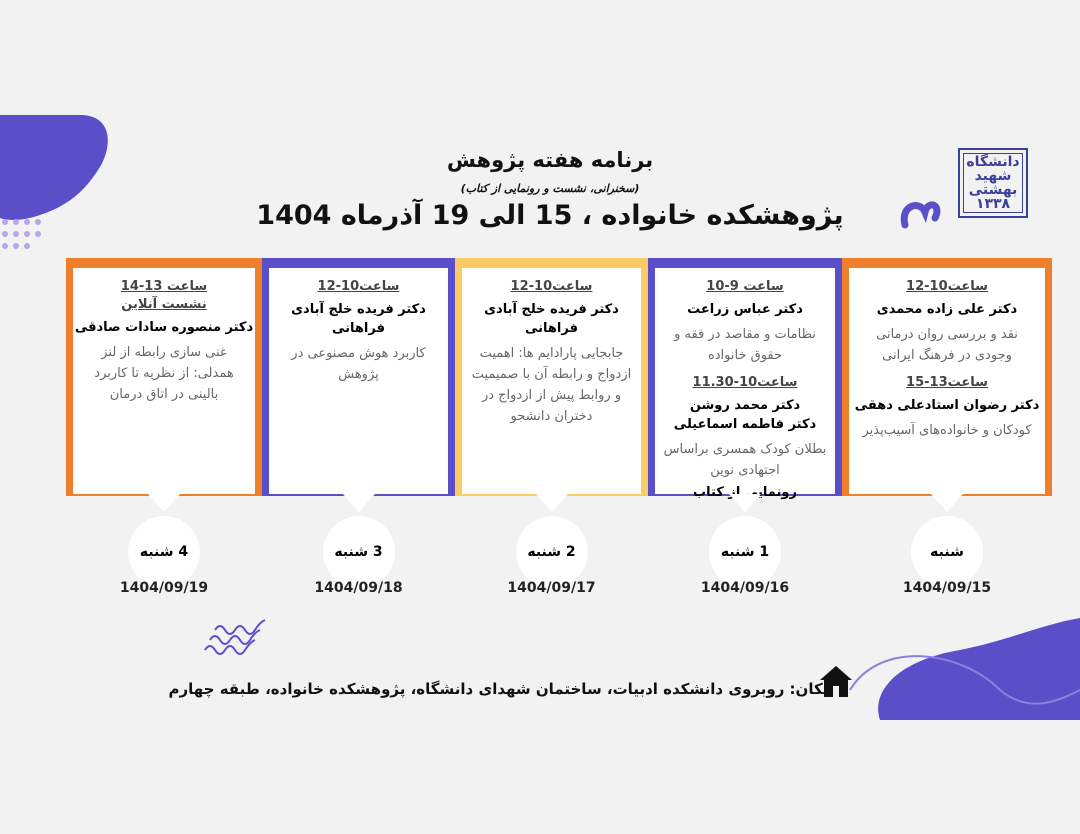  Describe the element at coordinates (358, 588) in the screenshot. I see `day-date: 1404/09/18` at that location.